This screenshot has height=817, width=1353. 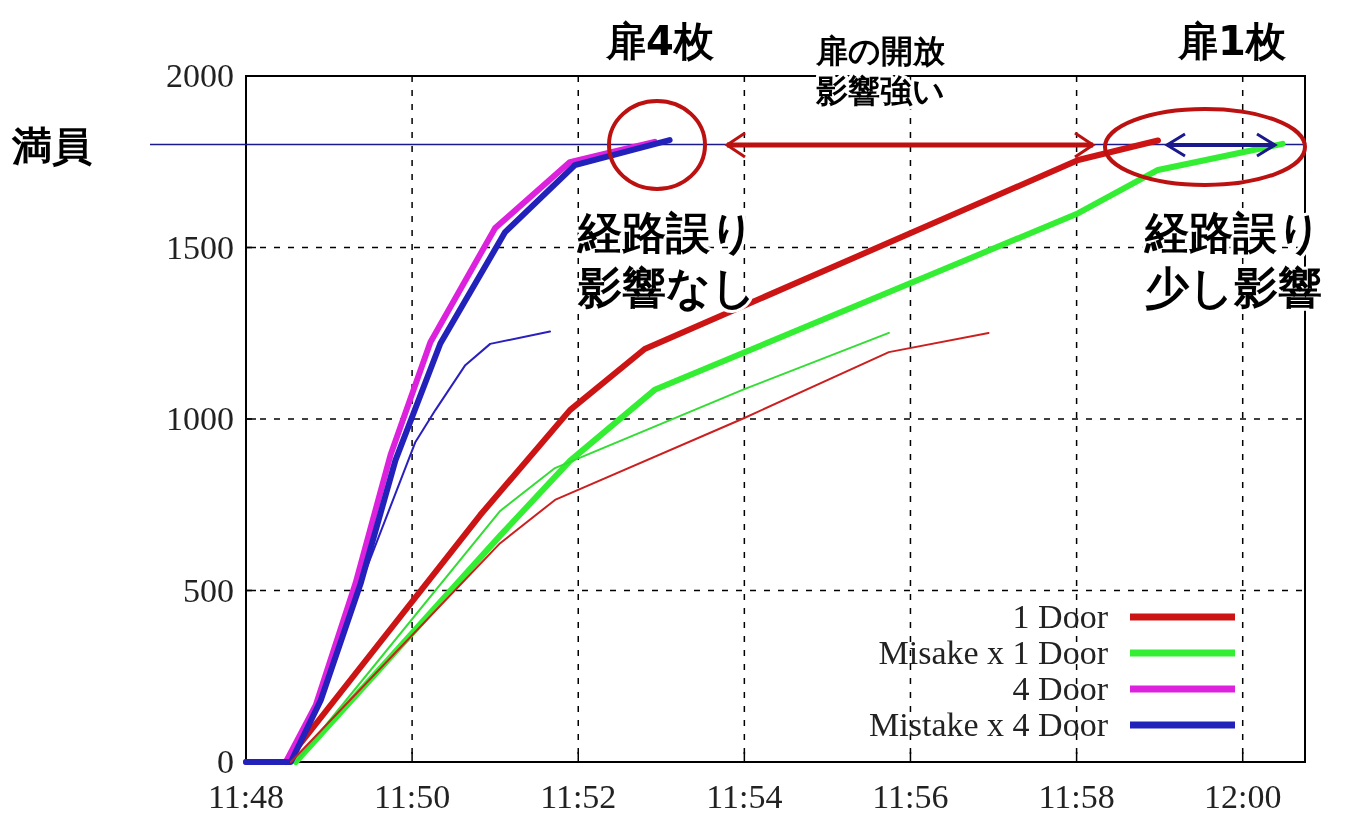 What do you see at coordinates (993, 652) in the screenshot?
I see `legend-label: Misake x 1 Door` at bounding box center [993, 652].